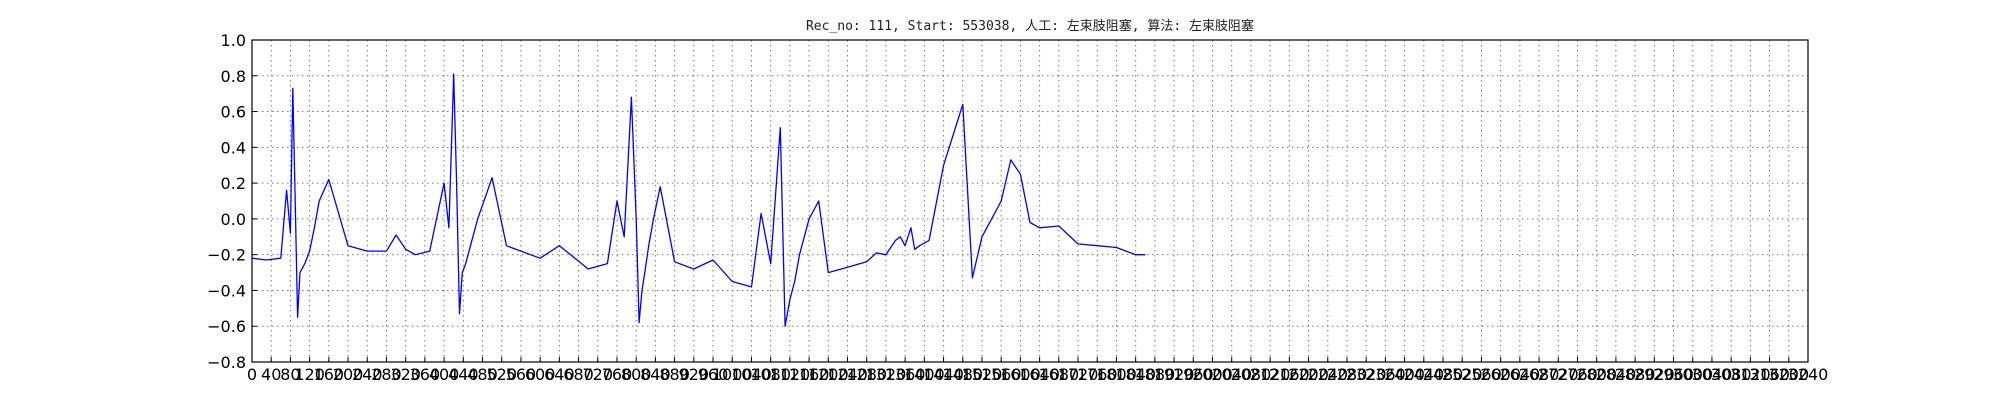 Image resolution: width=2000 pixels, height=400 pixels. What do you see at coordinates (1462, 374) in the screenshot?
I see `x-tick-label: 2520` at bounding box center [1462, 374].